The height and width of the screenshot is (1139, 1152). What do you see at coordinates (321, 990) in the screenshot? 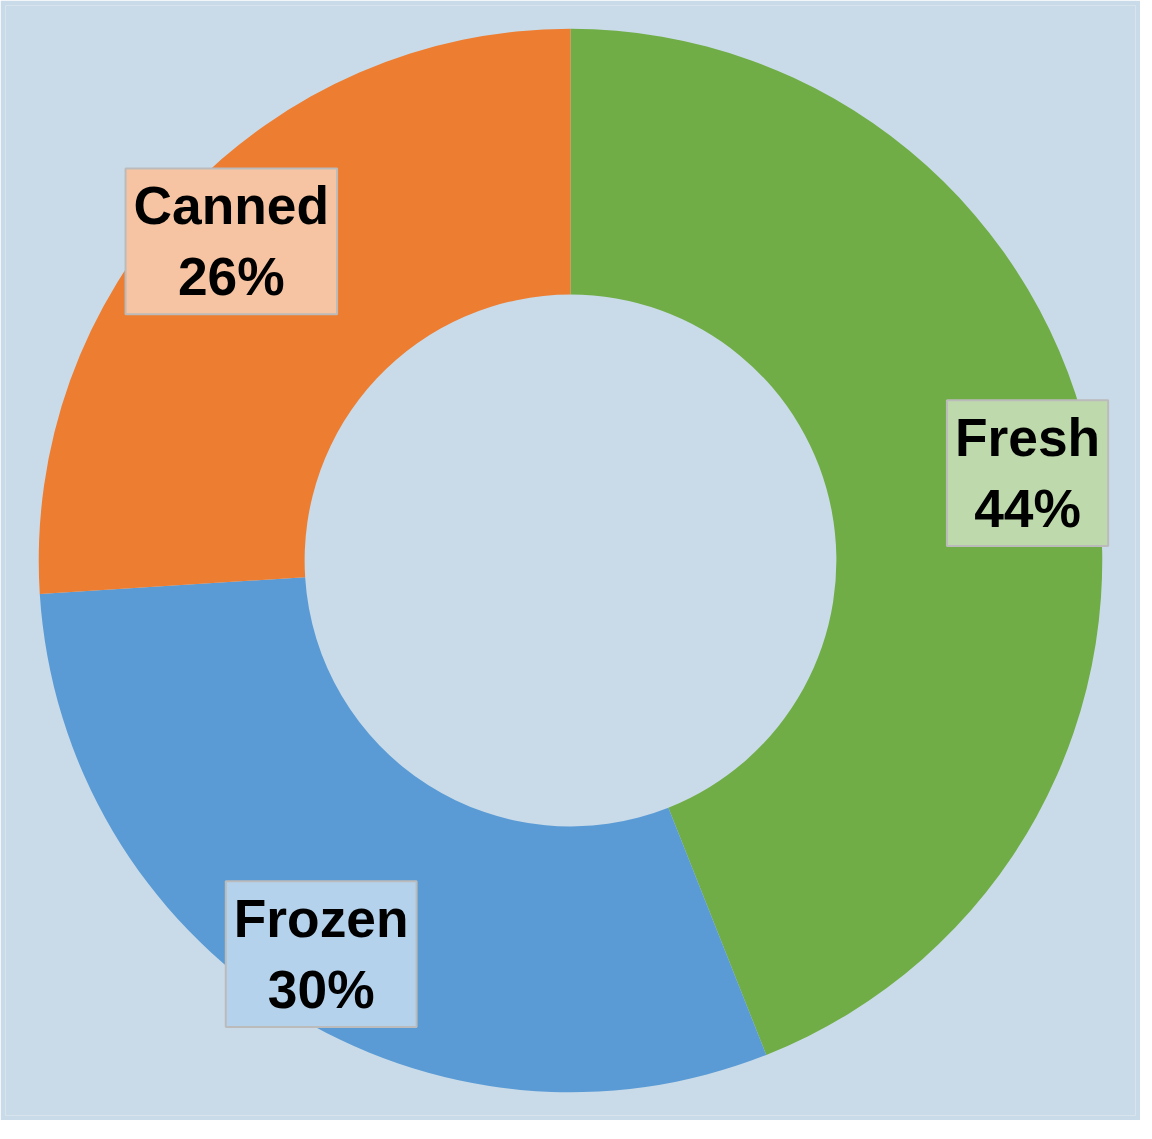
I see `data-label: 30%` at bounding box center [321, 990].